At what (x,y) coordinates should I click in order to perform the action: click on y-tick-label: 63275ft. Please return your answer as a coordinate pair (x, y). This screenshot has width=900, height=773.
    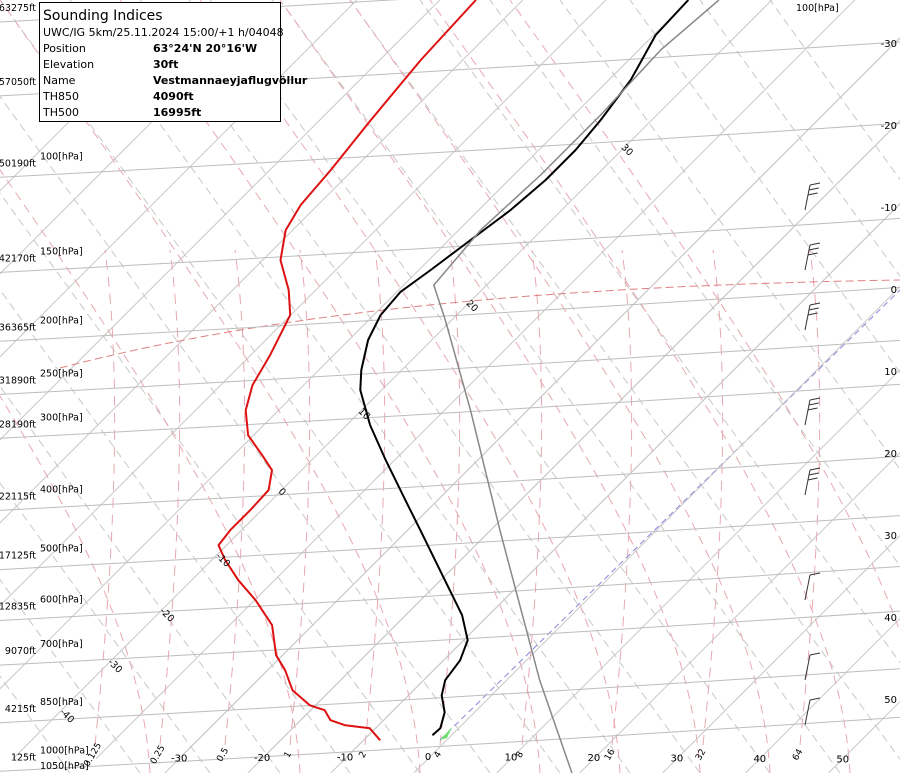
    Looking at the image, I should click on (18, 8).